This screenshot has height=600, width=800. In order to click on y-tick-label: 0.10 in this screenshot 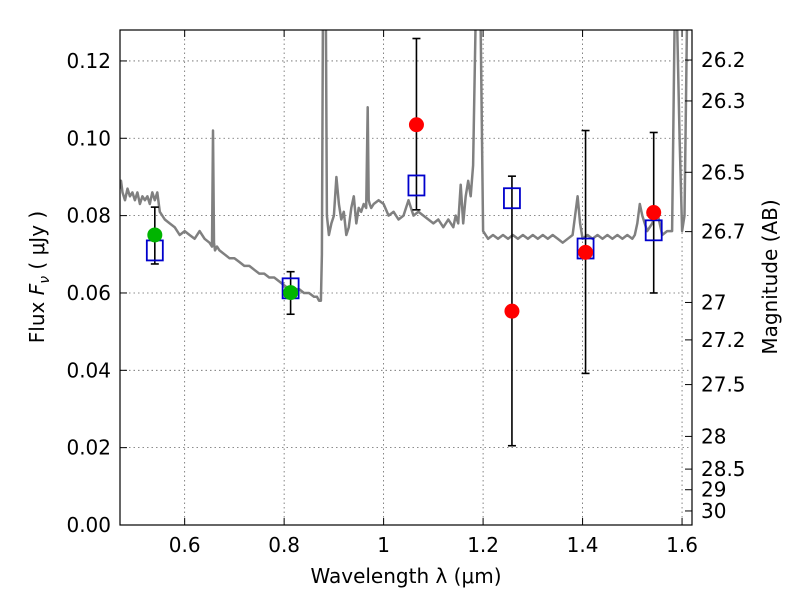, I will do `click(88, 138)`.